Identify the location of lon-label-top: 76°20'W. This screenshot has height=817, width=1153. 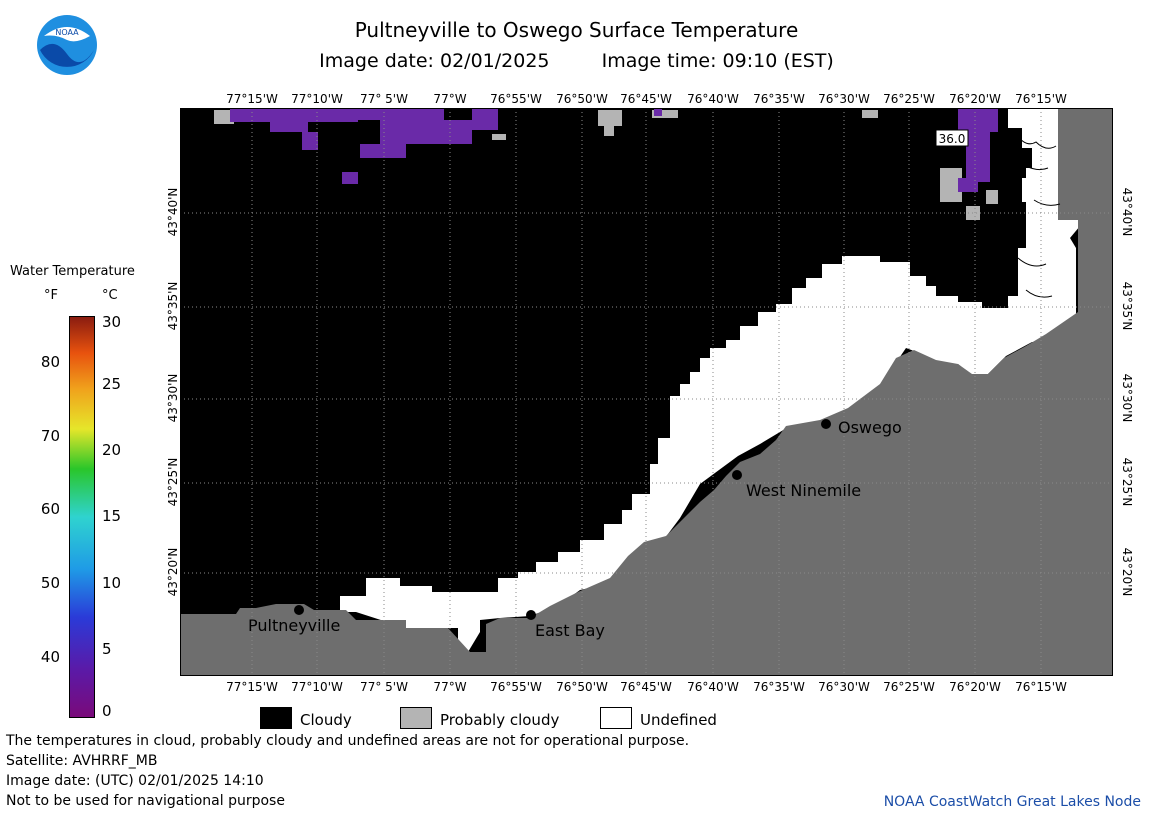
(975, 99).